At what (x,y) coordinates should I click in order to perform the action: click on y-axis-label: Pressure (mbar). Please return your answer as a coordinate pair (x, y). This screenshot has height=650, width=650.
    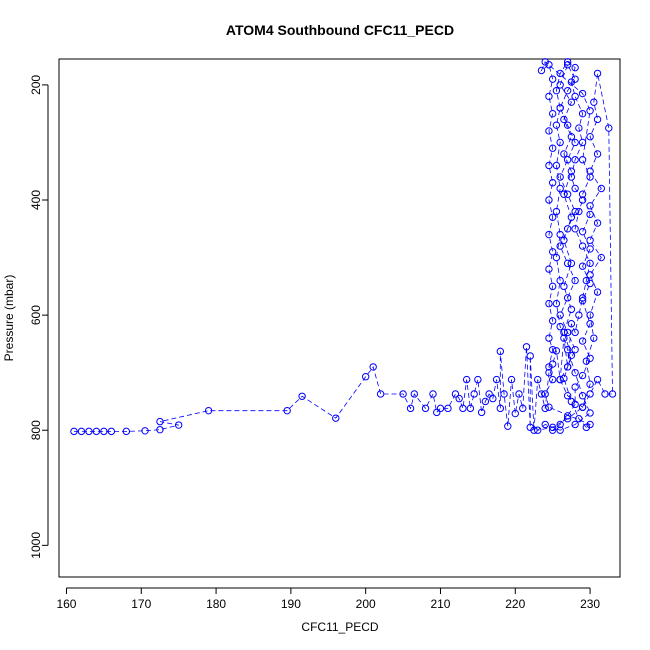
    Looking at the image, I should click on (9, 318).